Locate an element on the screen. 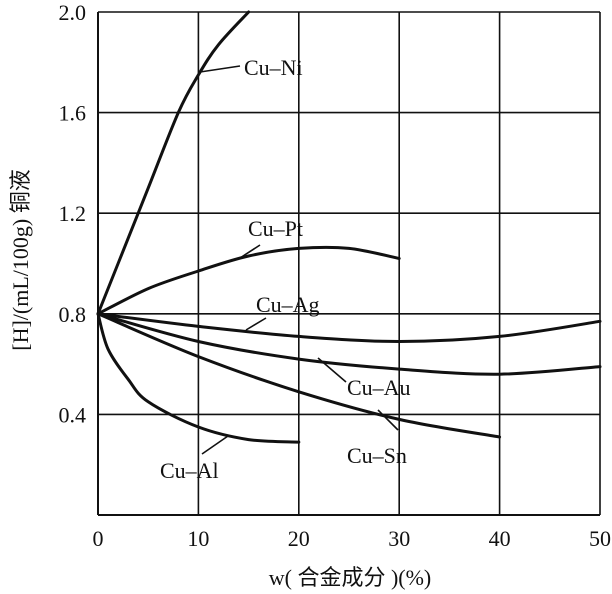 This screenshot has width=612, height=594. series-label: Cu–Pt is located at coordinates (275, 228).